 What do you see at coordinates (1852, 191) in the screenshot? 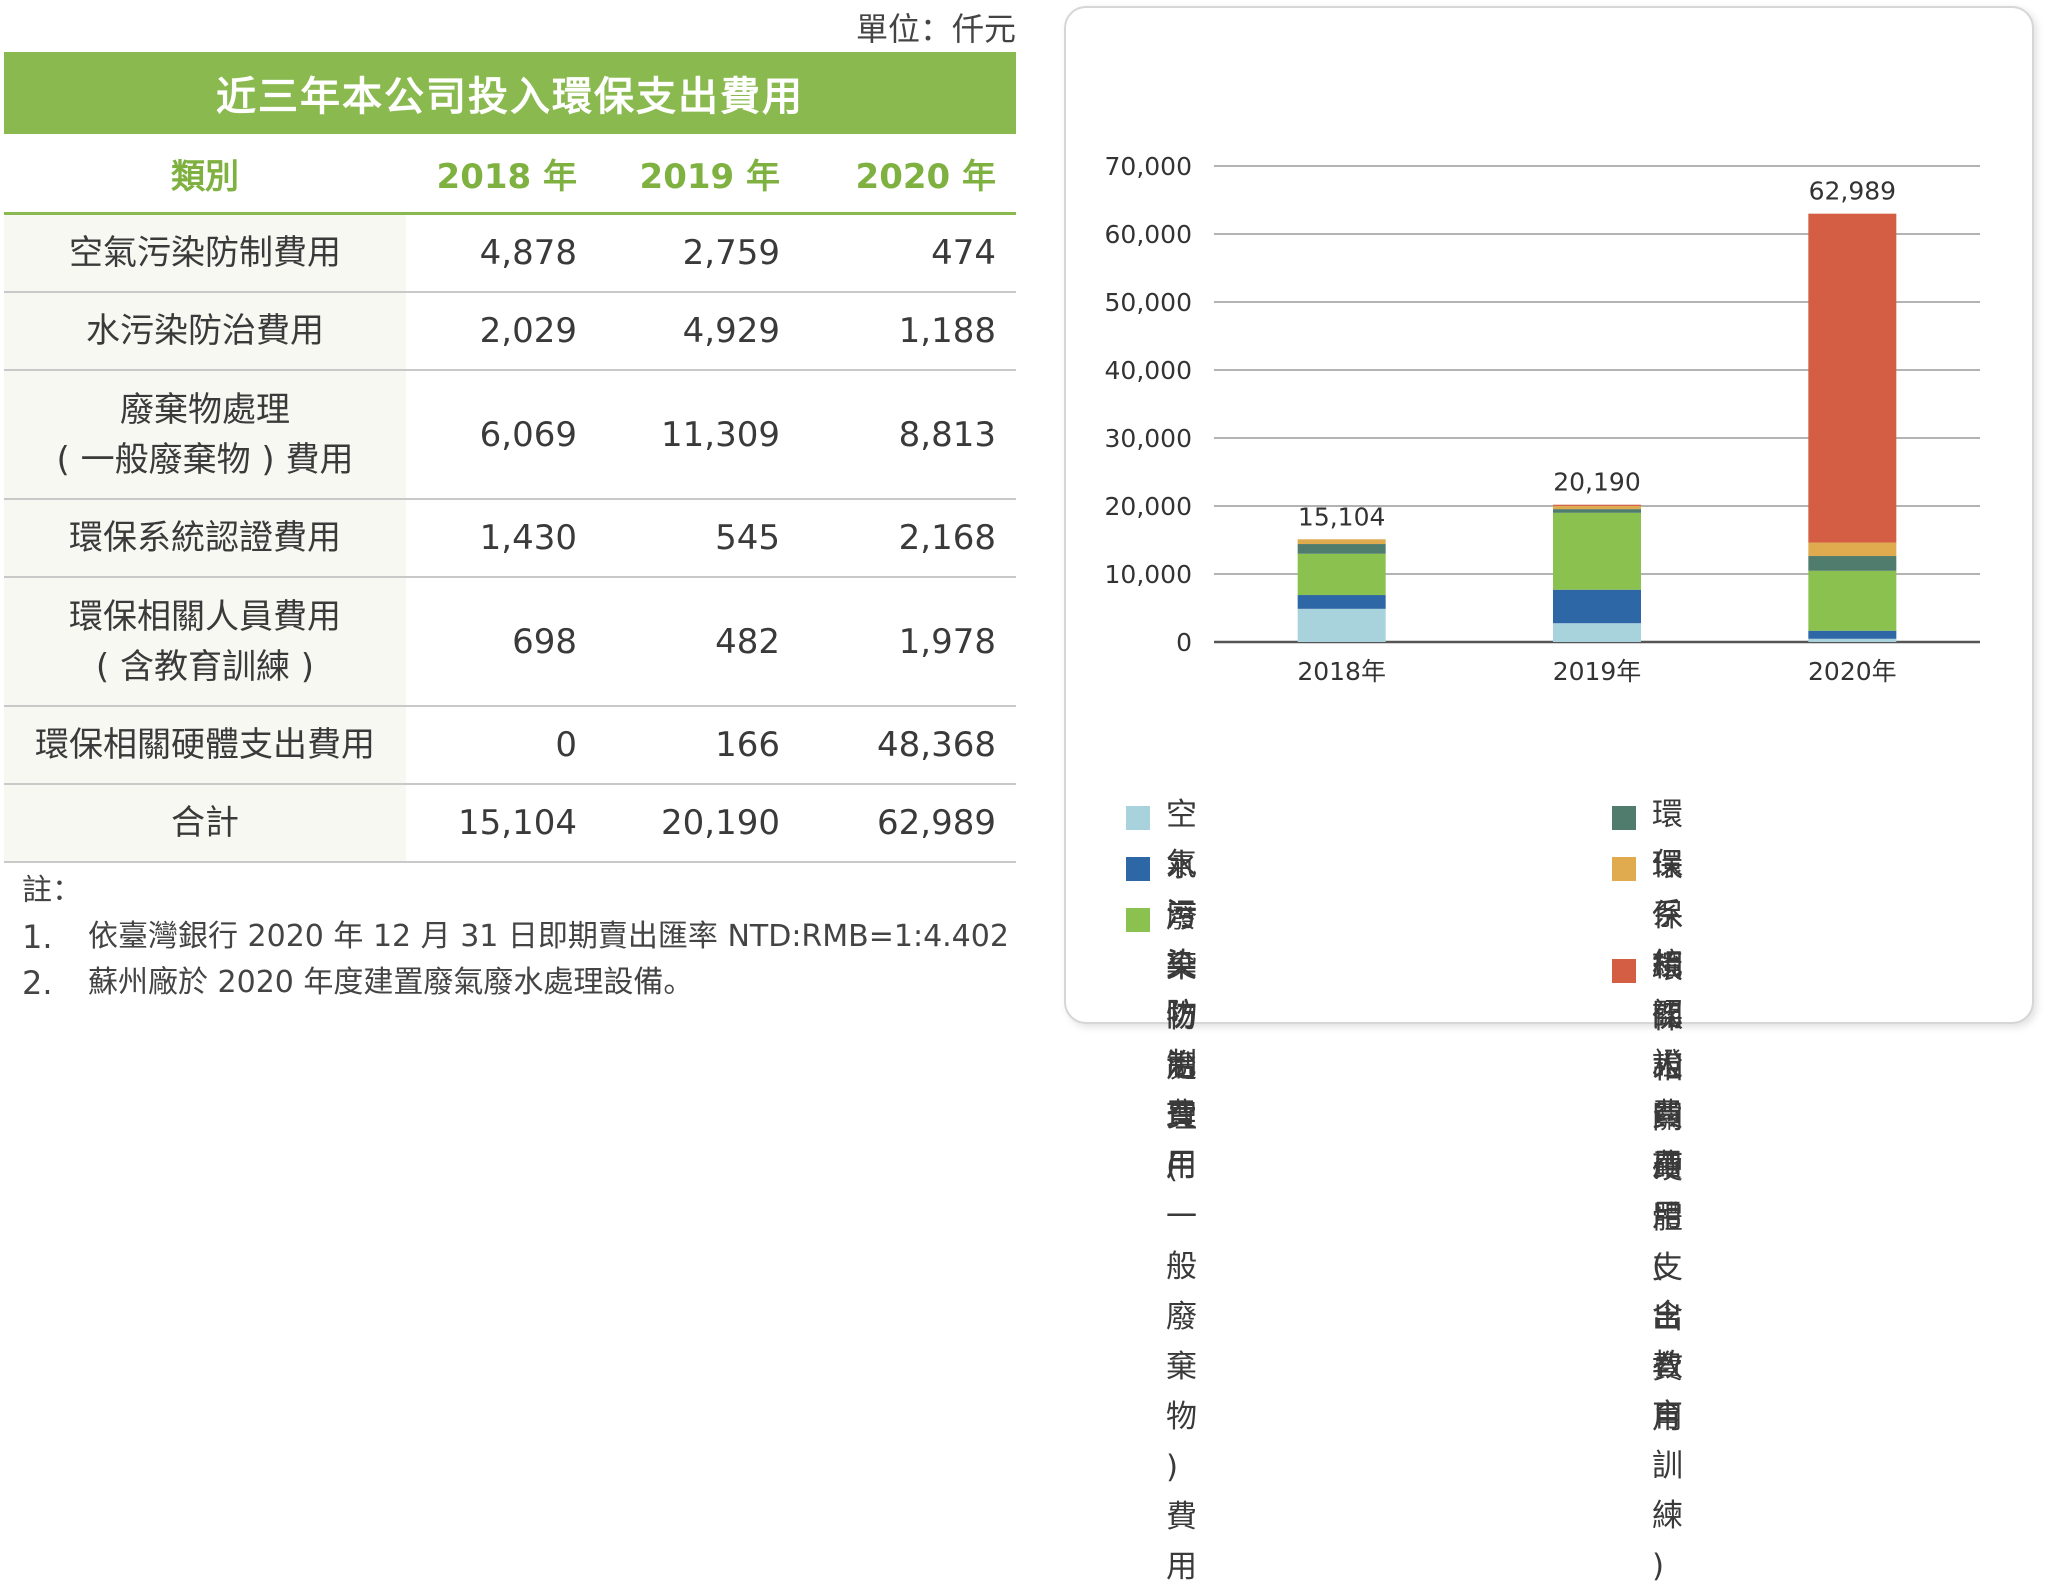
I see `total-data-label: 62,989` at bounding box center [1852, 191].